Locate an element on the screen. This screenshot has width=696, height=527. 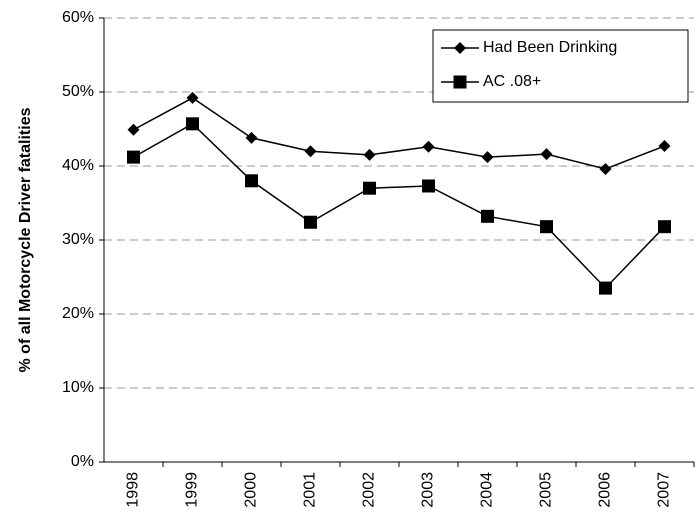
x-tick-label: 2006 is located at coordinates (605, 490).